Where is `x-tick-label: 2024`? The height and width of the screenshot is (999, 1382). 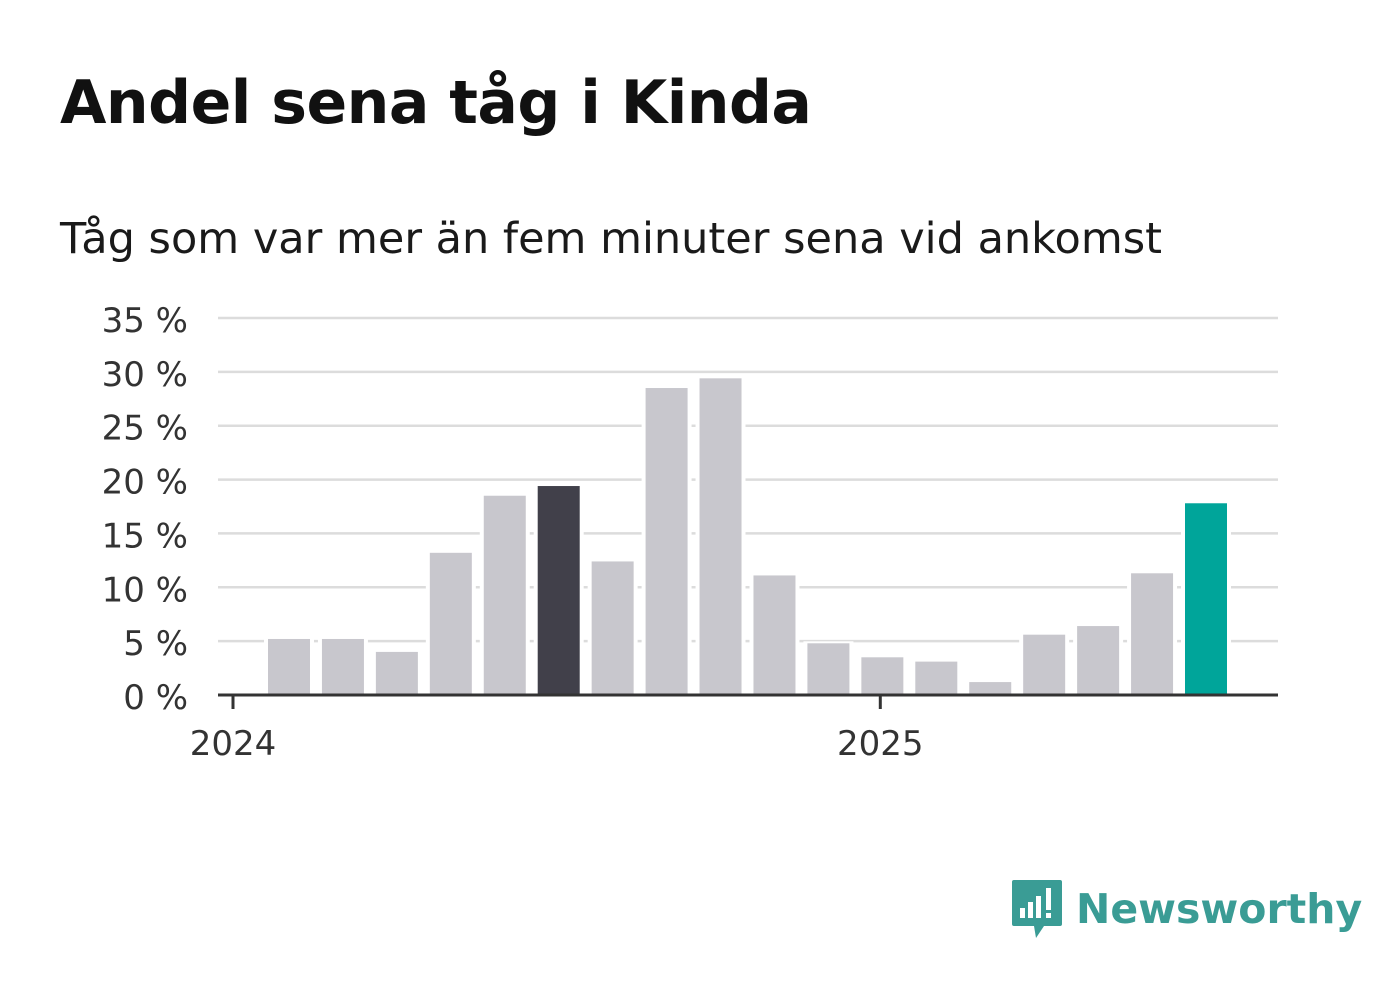 x-tick-label: 2024 is located at coordinates (233, 744).